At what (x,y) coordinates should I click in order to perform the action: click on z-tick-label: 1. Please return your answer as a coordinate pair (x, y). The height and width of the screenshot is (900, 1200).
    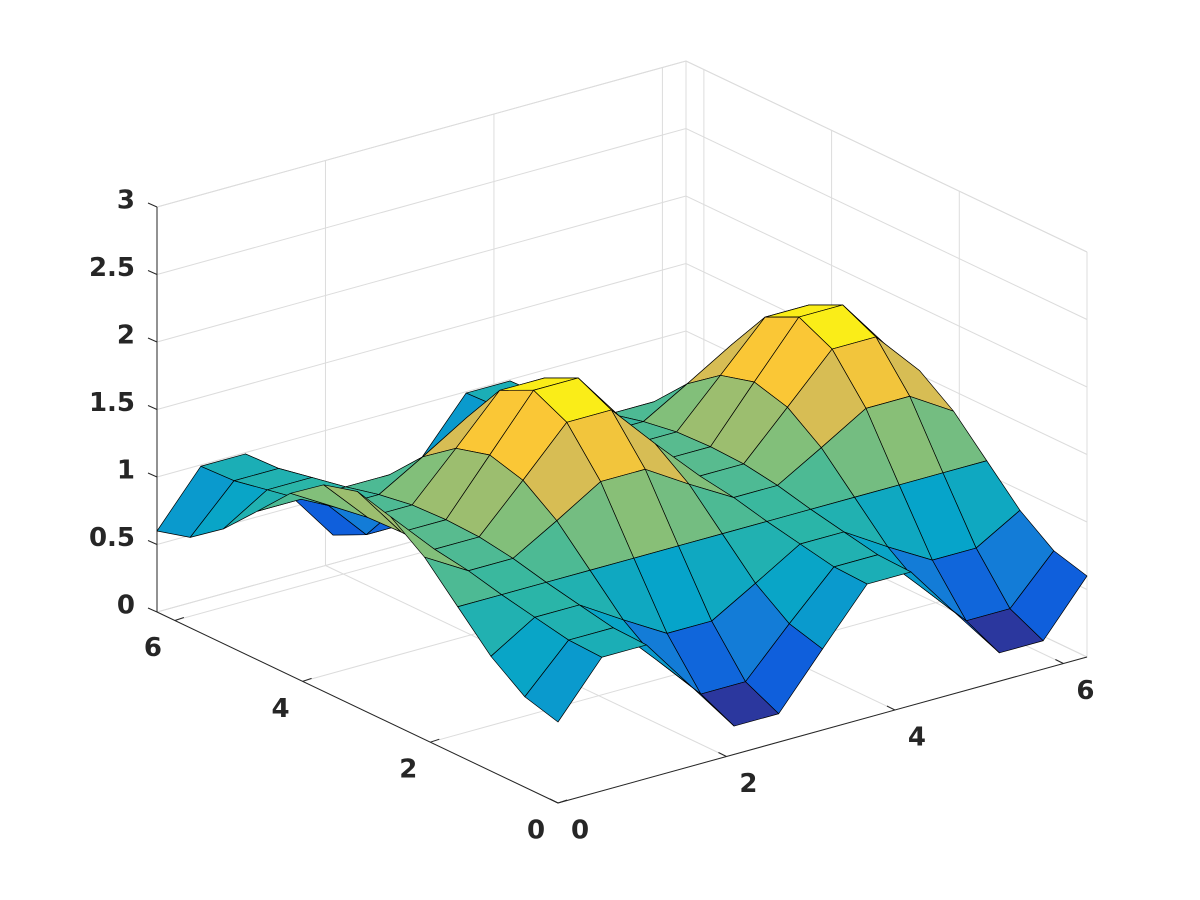
    Looking at the image, I should click on (126, 471).